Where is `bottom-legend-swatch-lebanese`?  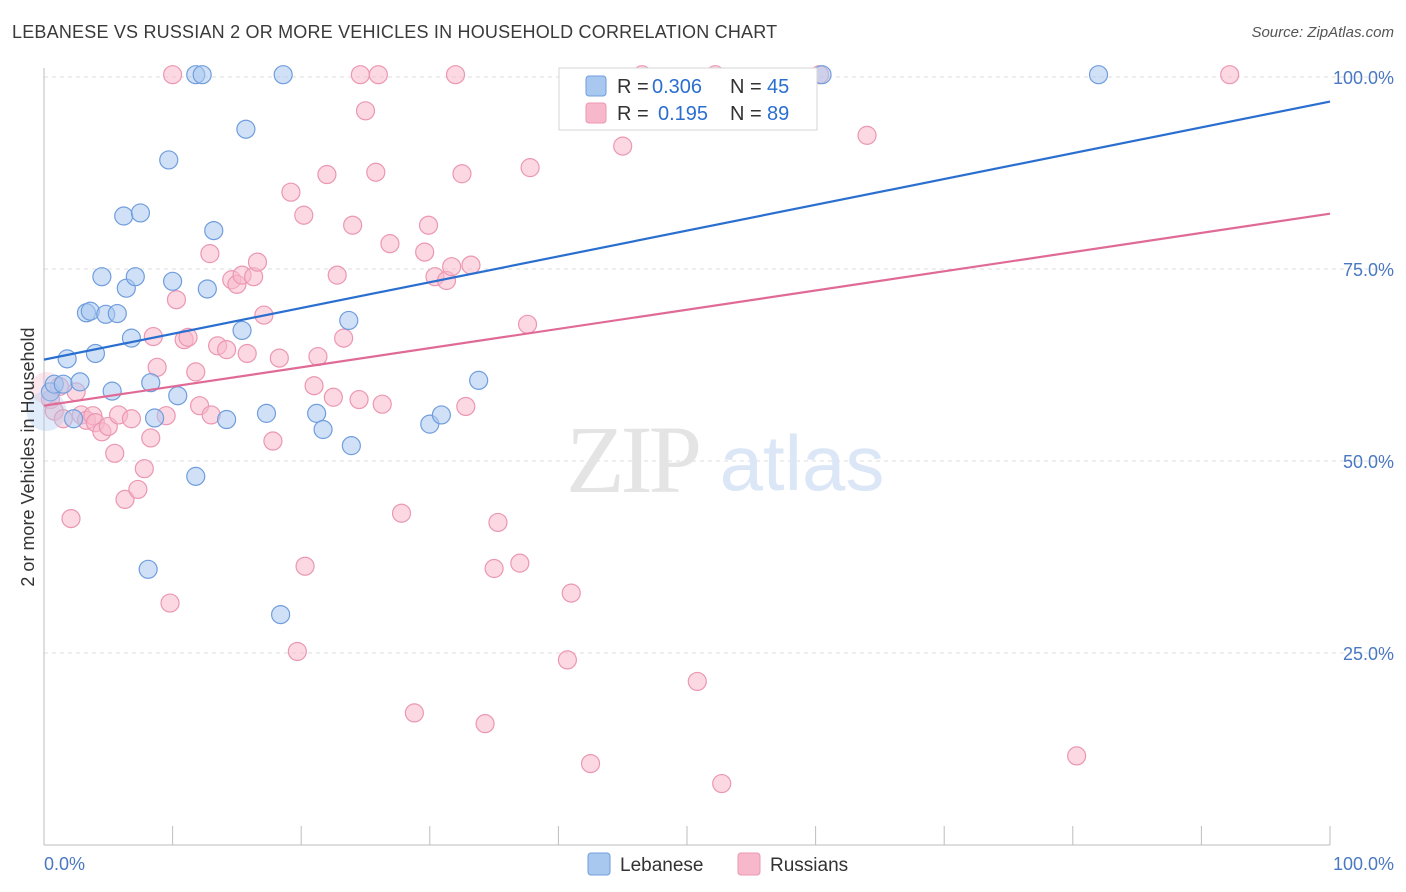 bottom-legend-swatch-lebanese is located at coordinates (599, 864).